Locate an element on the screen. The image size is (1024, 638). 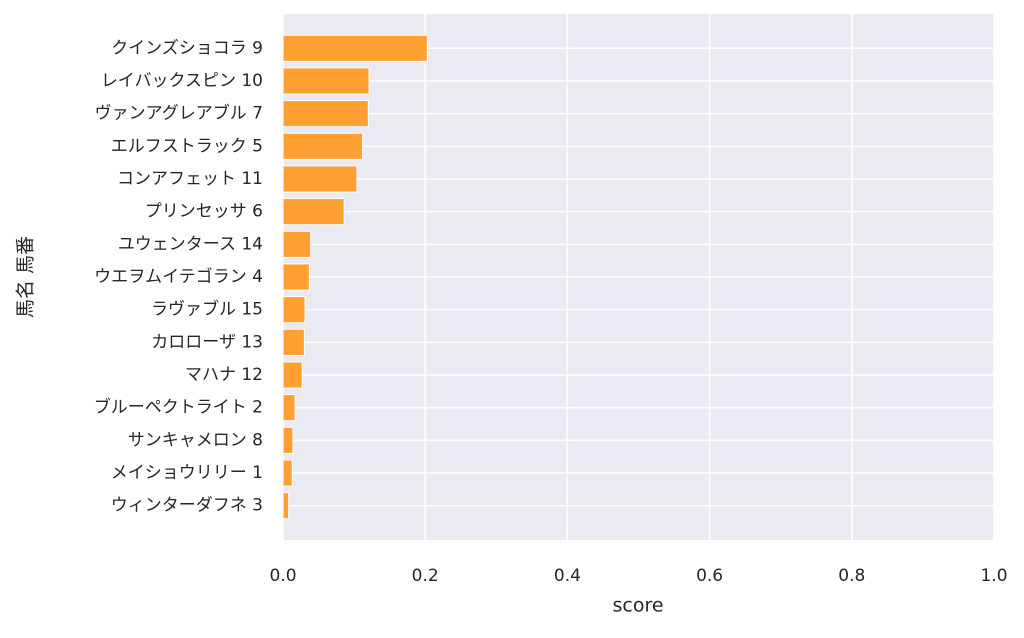
y-tick-label: ラヴァブル 15 is located at coordinates (207, 309).